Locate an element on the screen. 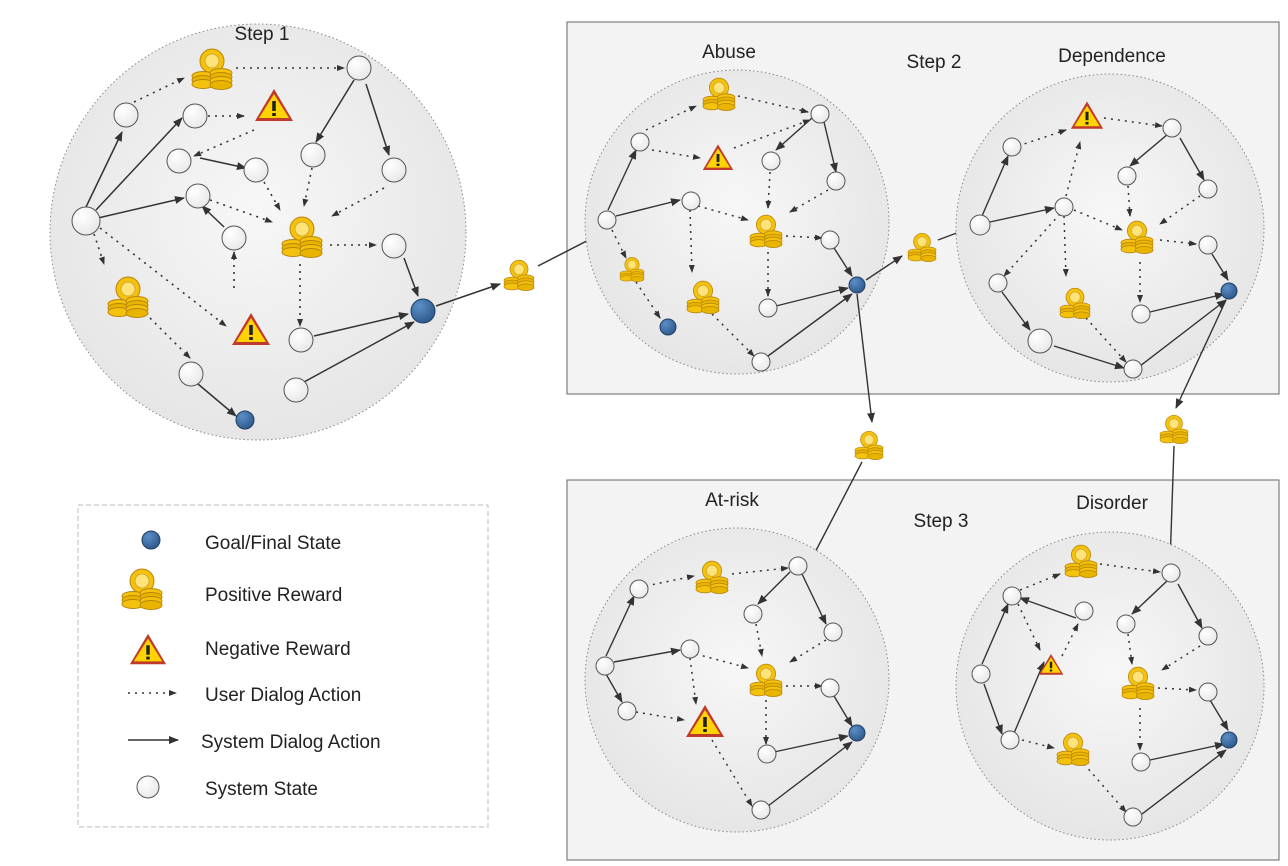  legend-box is located at coordinates (283, 666).